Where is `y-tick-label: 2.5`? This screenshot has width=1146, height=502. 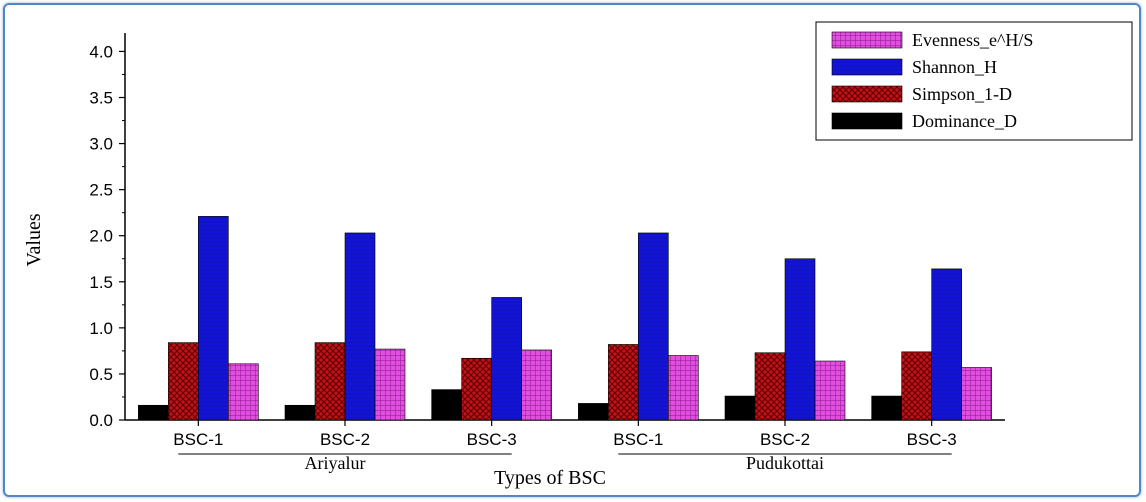 y-tick-label: 2.5 is located at coordinates (101, 190).